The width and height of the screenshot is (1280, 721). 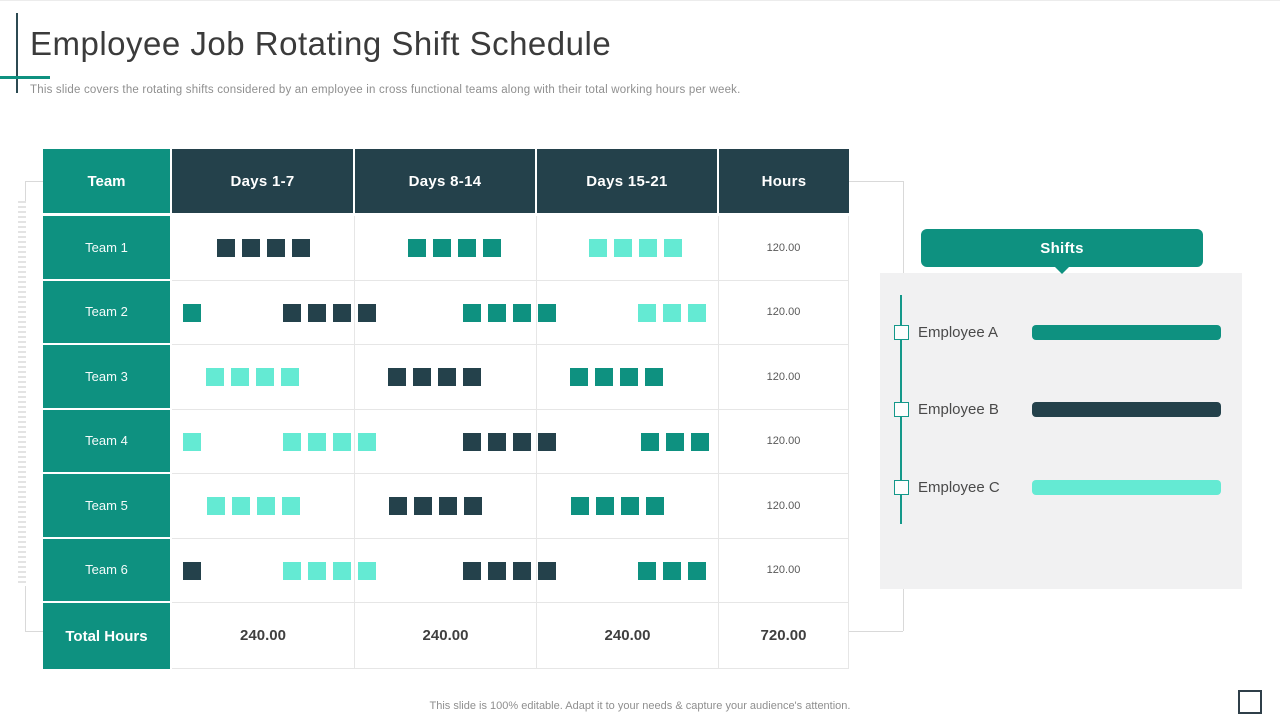 What do you see at coordinates (34, 181) in the screenshot?
I see `left-bracket-top` at bounding box center [34, 181].